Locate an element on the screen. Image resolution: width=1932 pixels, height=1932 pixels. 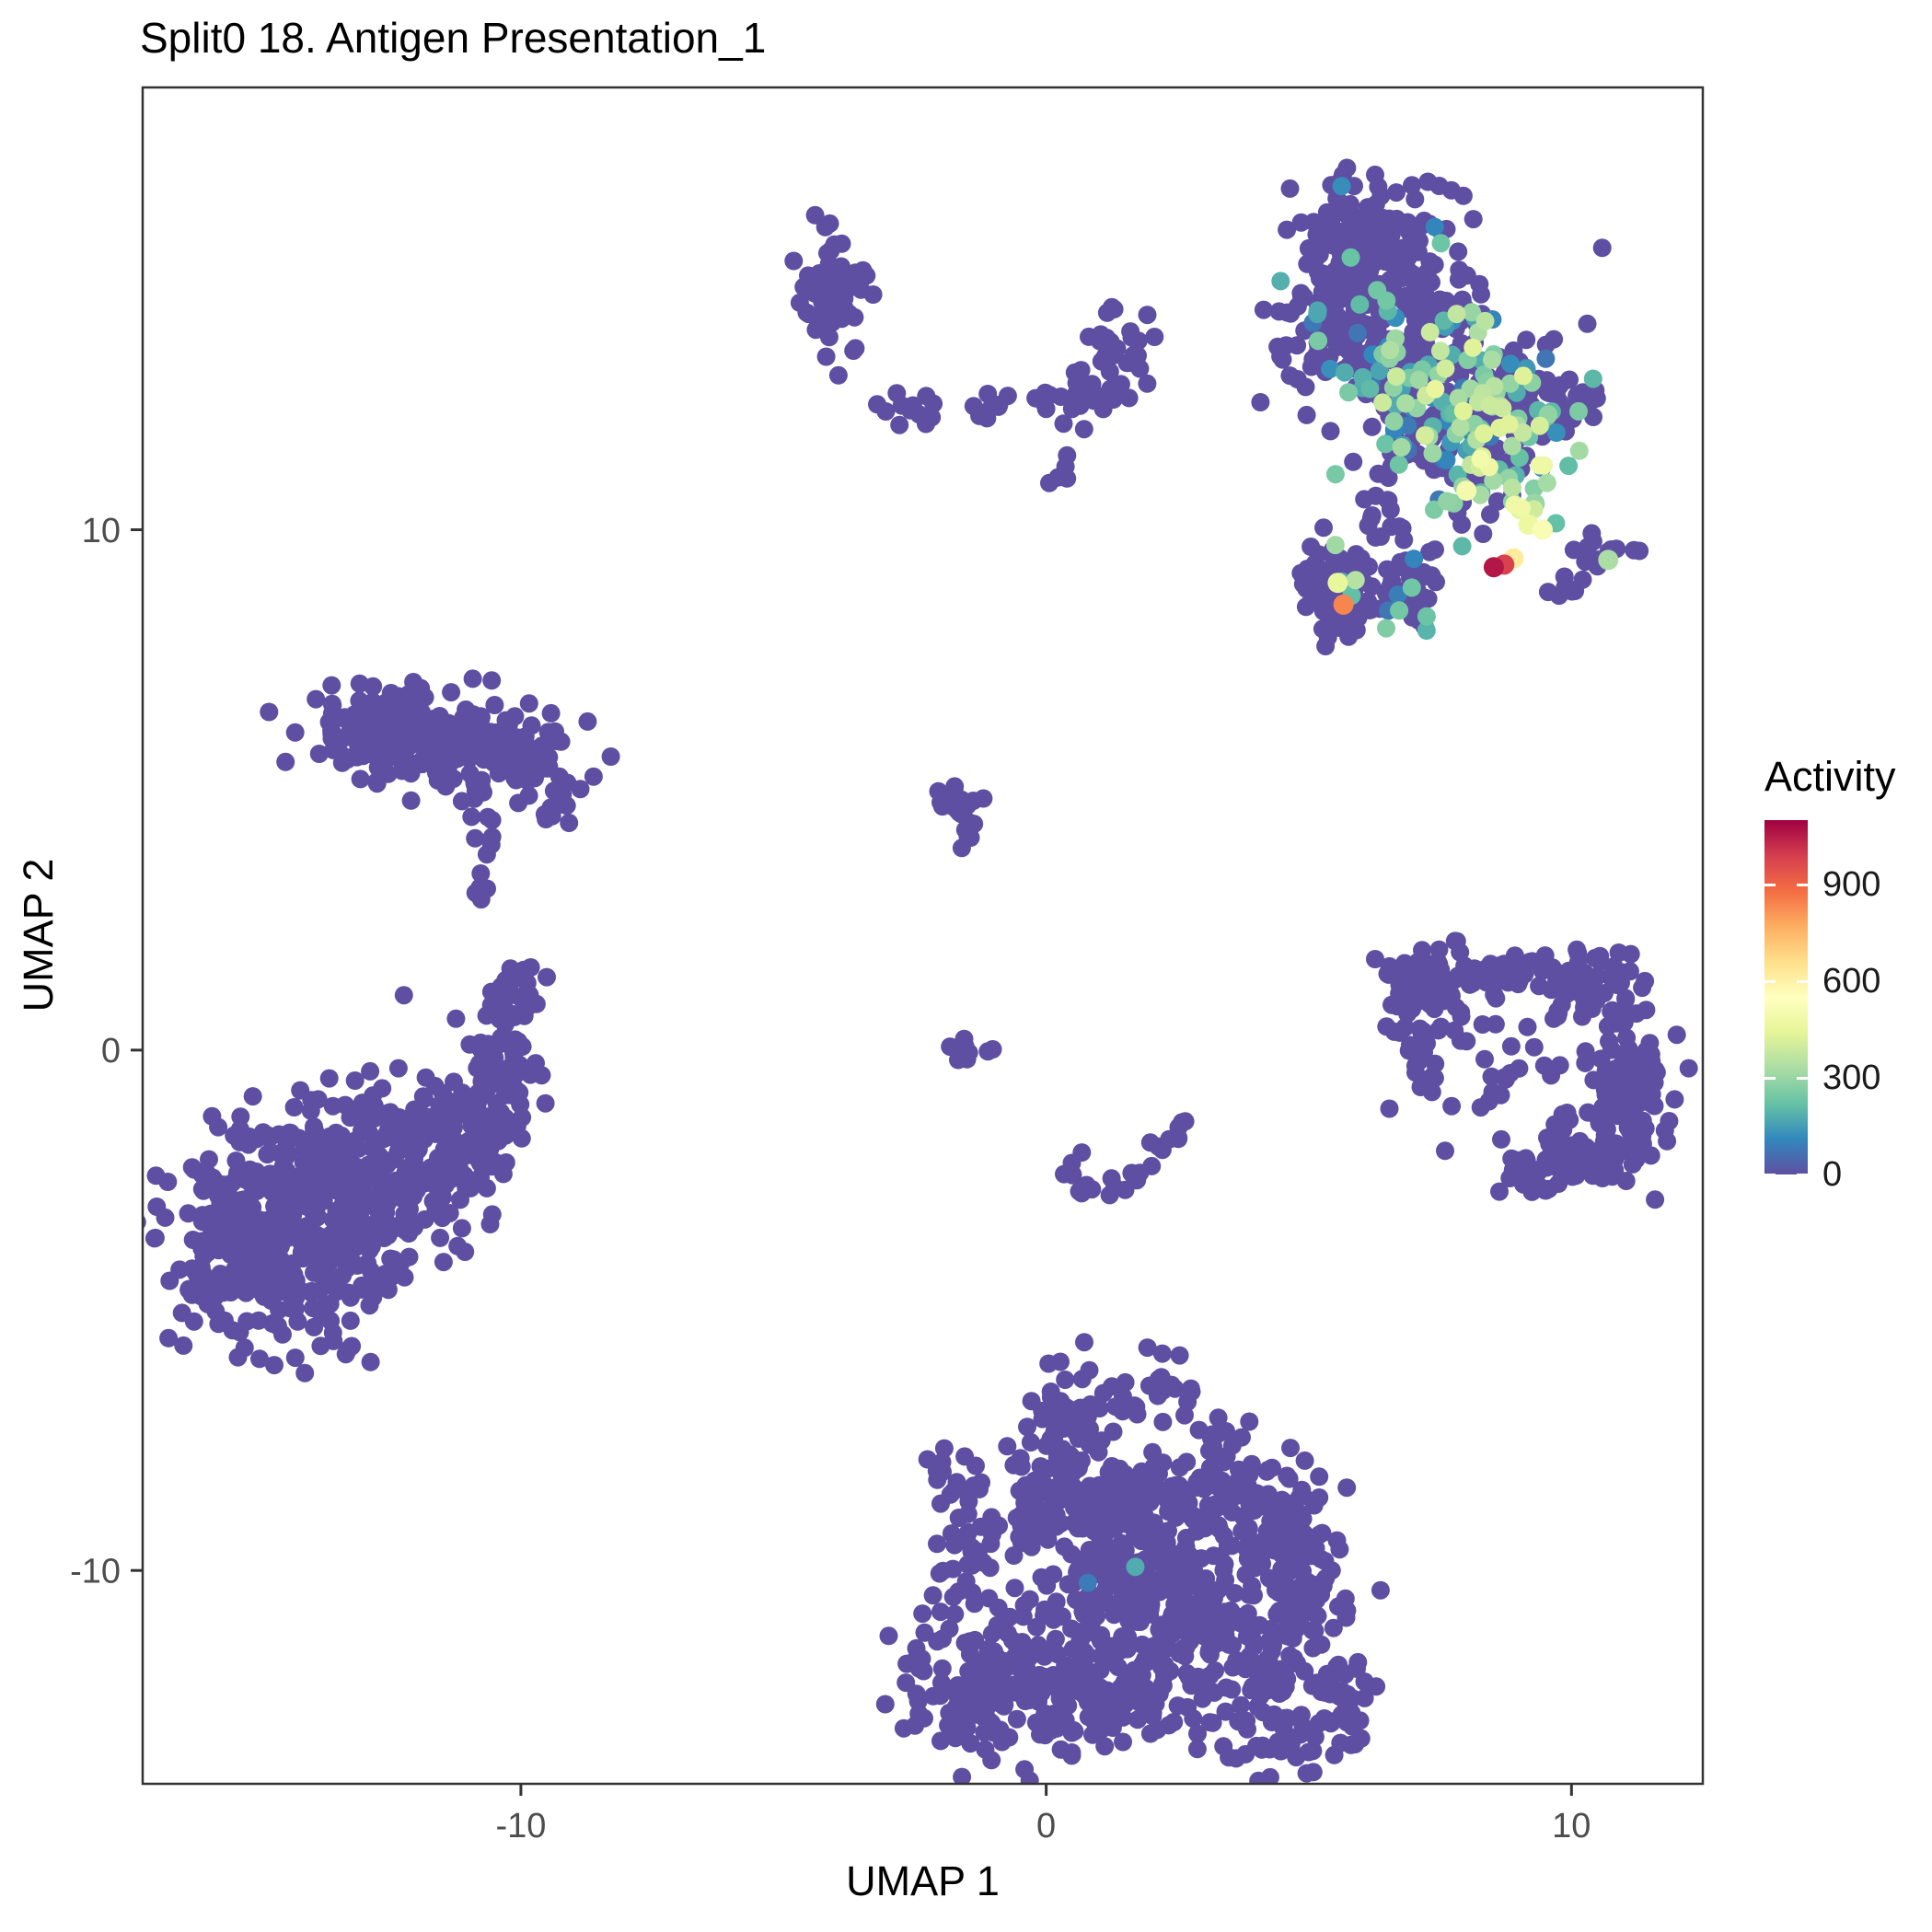
y-tick-label: -10 is located at coordinates (96, 1572).